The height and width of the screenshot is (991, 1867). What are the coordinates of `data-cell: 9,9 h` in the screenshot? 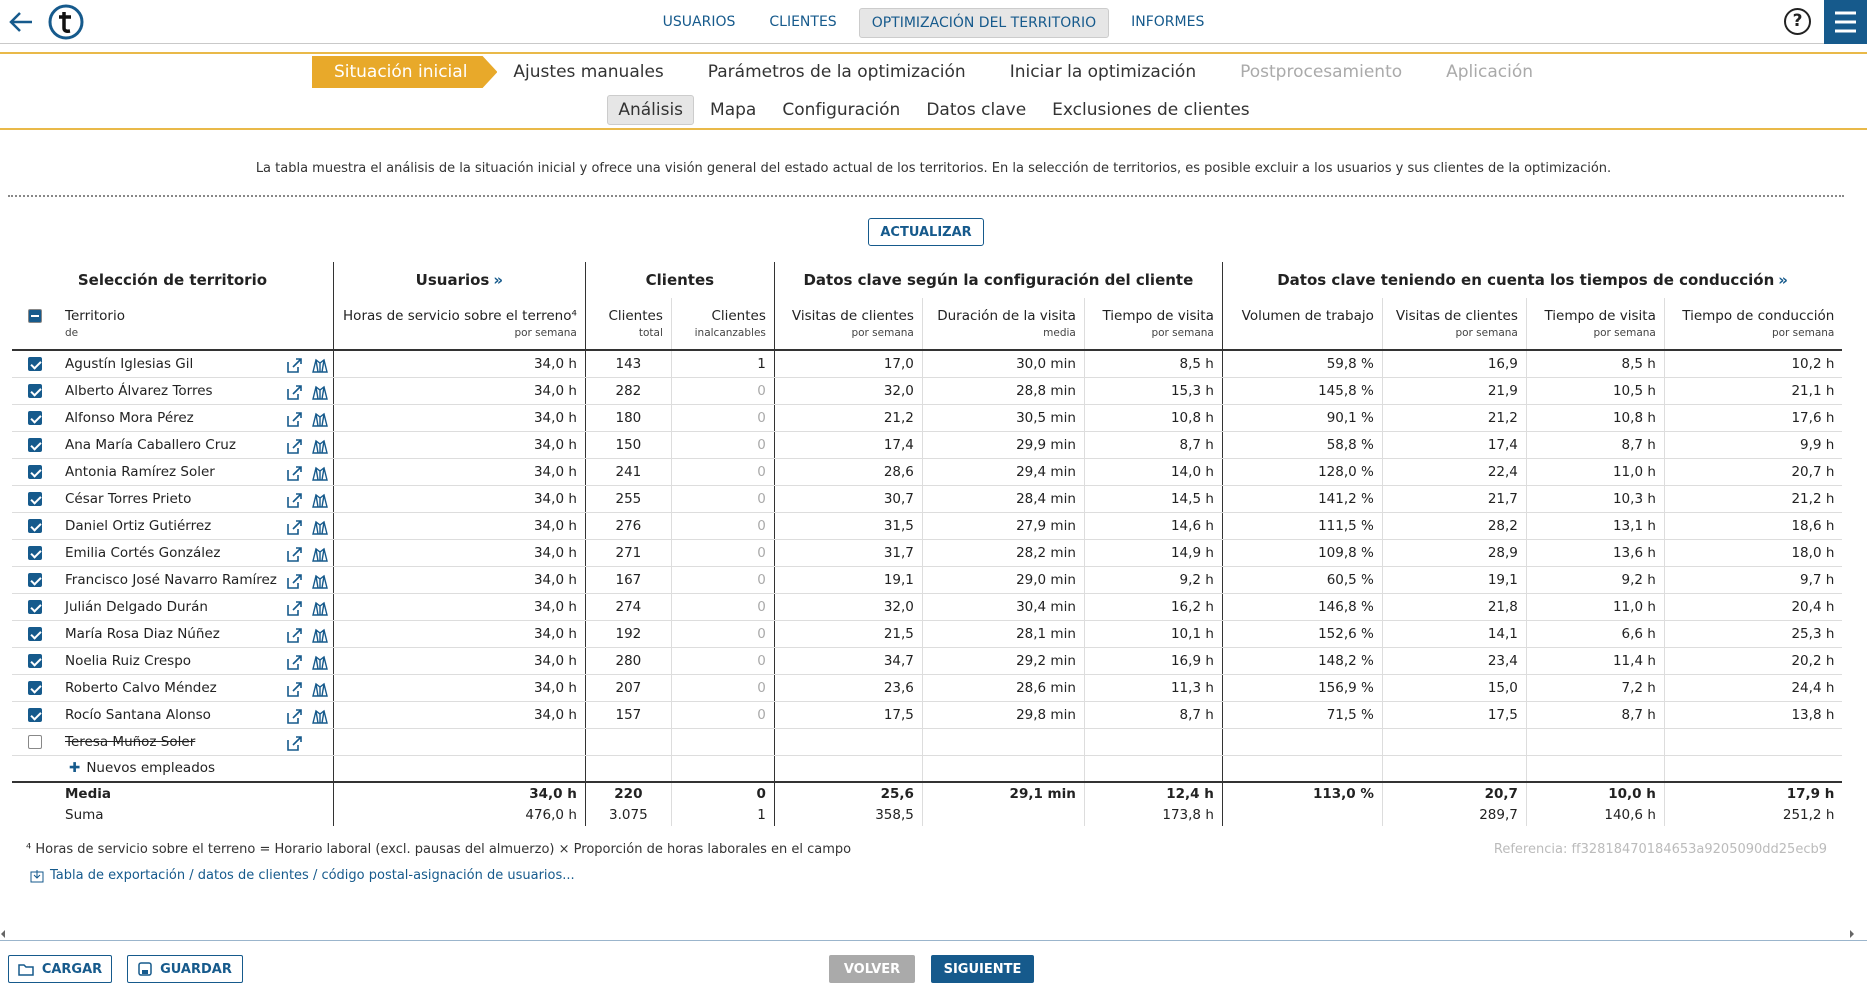 It's located at (1753, 444).